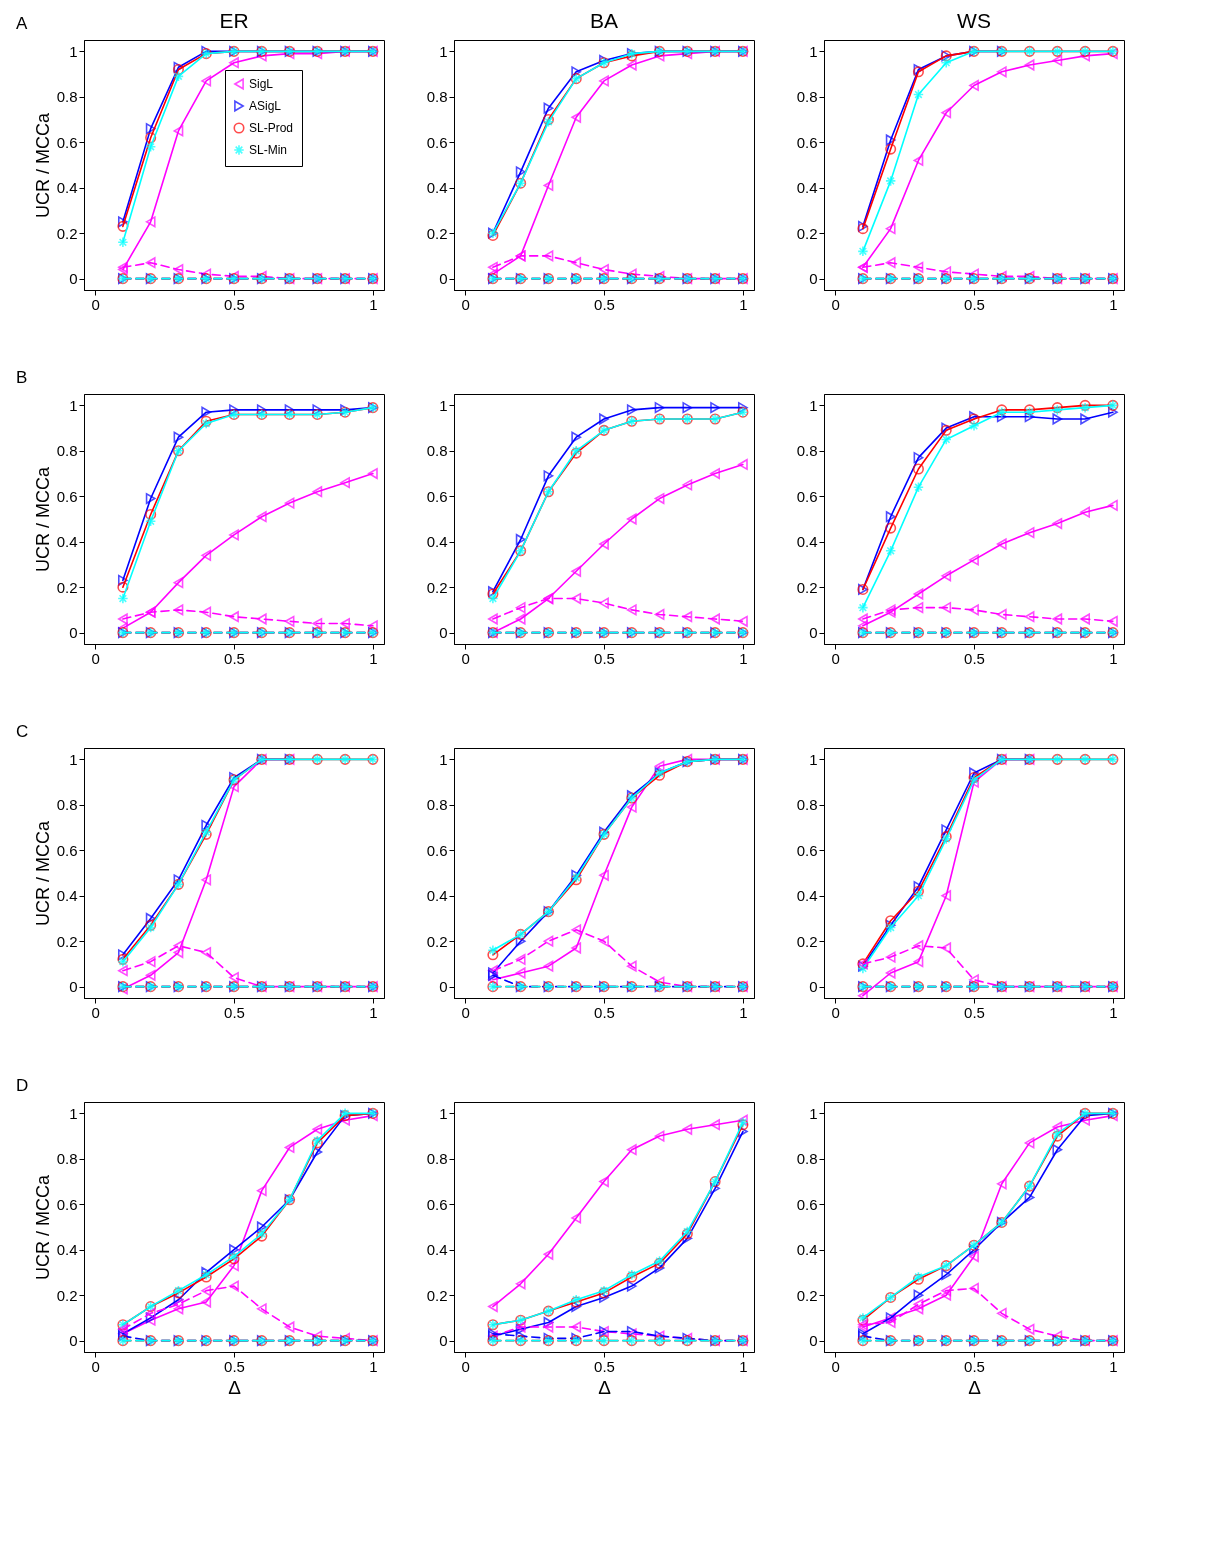 The height and width of the screenshot is (1548, 1221). I want to click on text: D, so click(22, 1085).